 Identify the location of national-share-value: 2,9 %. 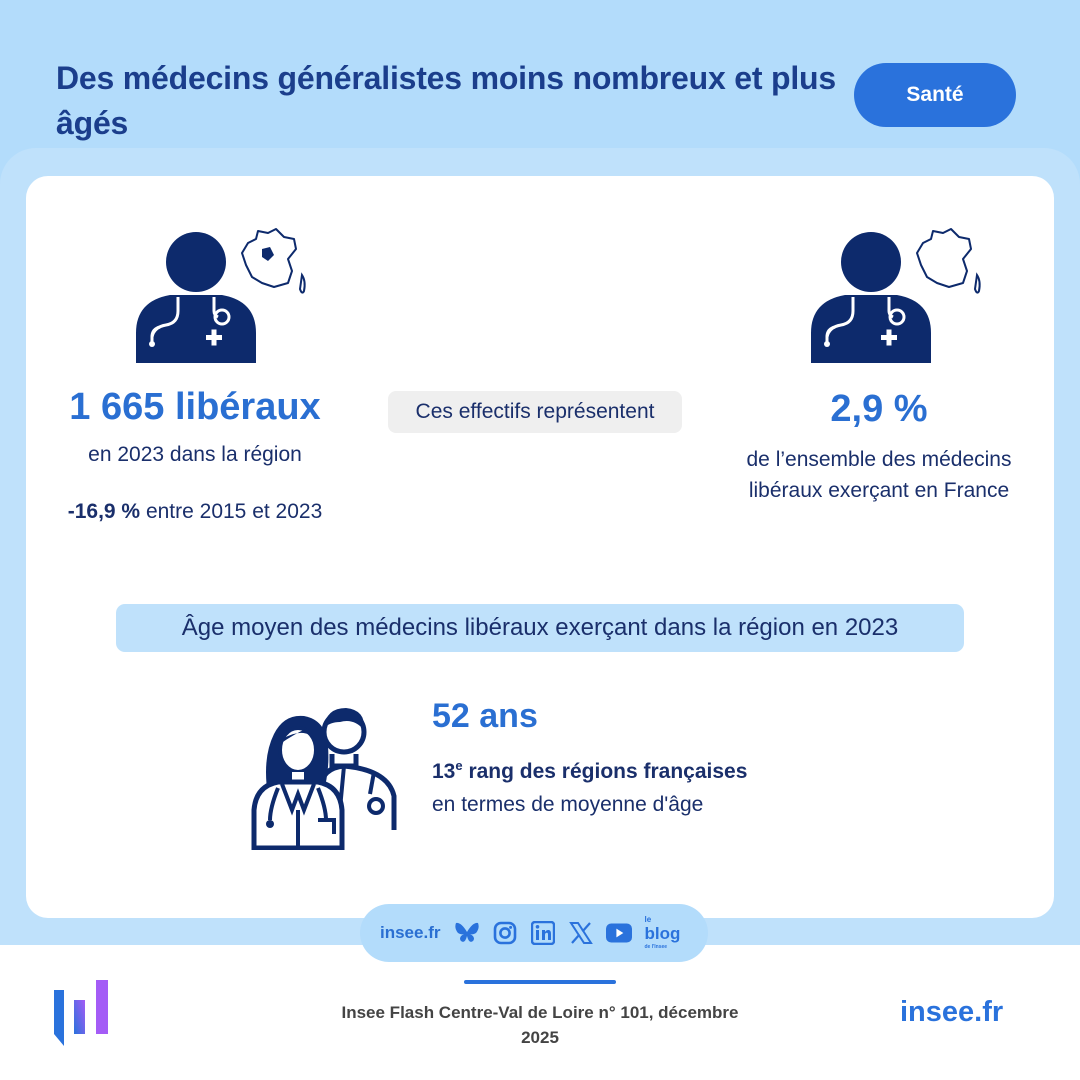
(879, 409).